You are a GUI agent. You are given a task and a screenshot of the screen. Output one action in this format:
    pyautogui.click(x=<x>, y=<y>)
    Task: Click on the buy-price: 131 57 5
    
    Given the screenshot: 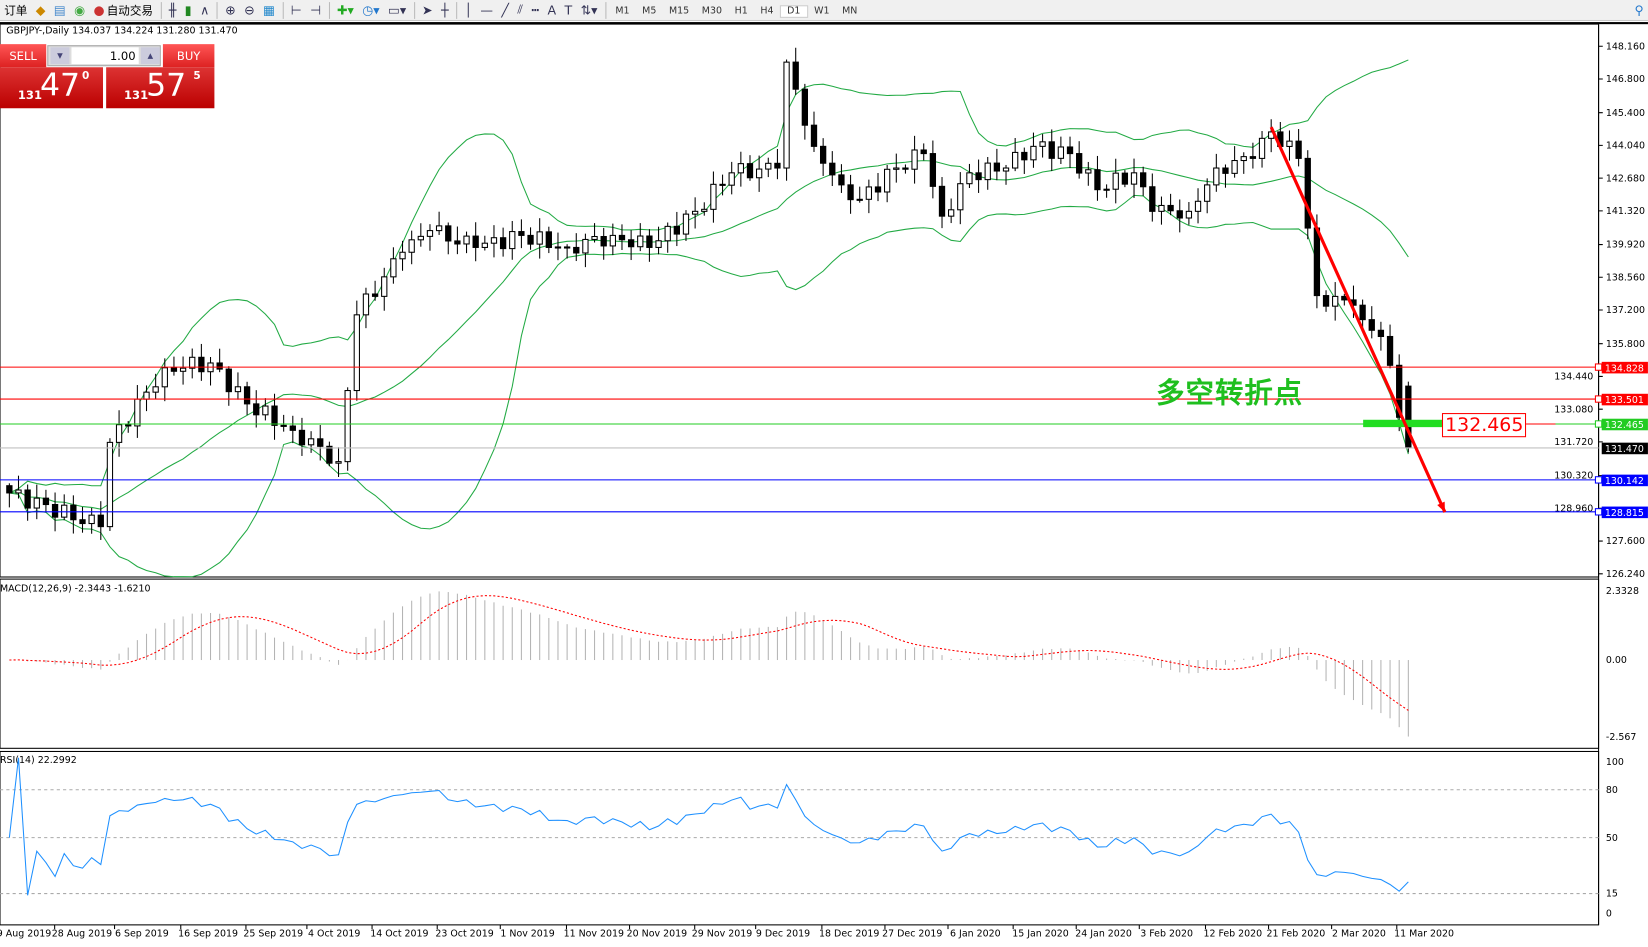 What is the action you would take?
    pyautogui.click(x=160, y=88)
    